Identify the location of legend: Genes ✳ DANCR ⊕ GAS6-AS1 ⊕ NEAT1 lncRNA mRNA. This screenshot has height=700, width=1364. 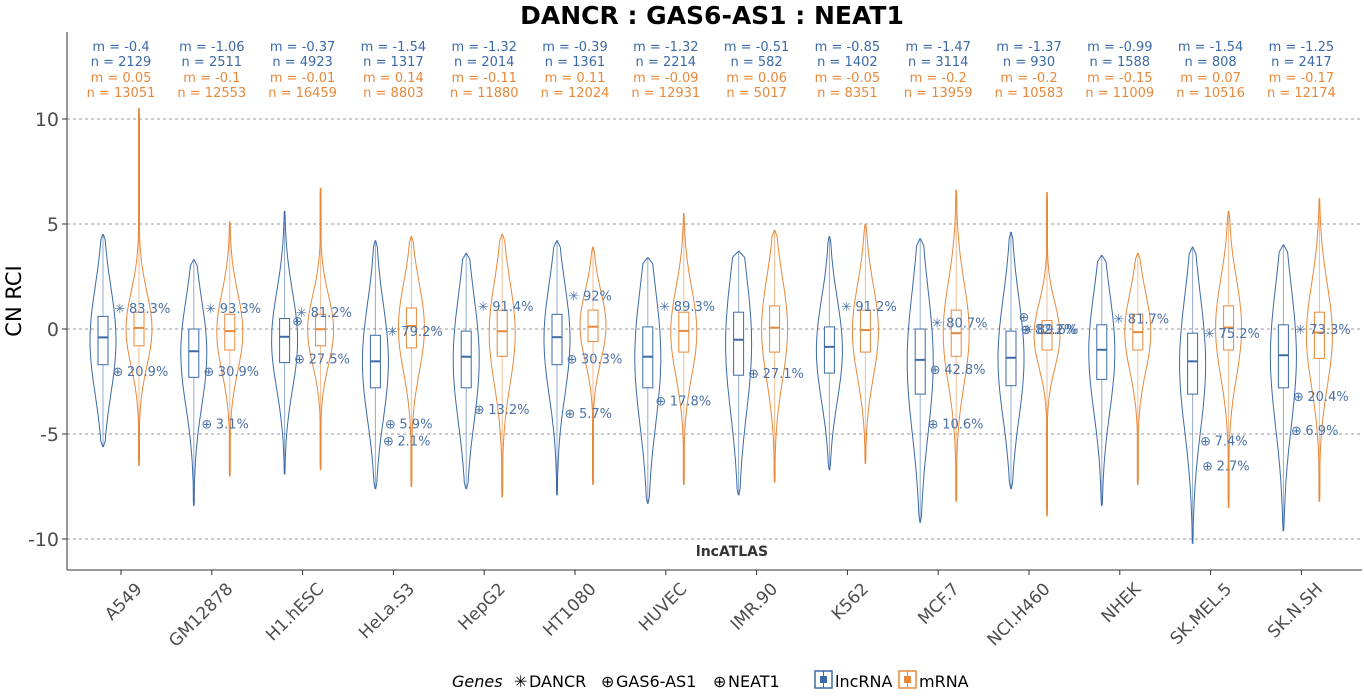
(710, 680).